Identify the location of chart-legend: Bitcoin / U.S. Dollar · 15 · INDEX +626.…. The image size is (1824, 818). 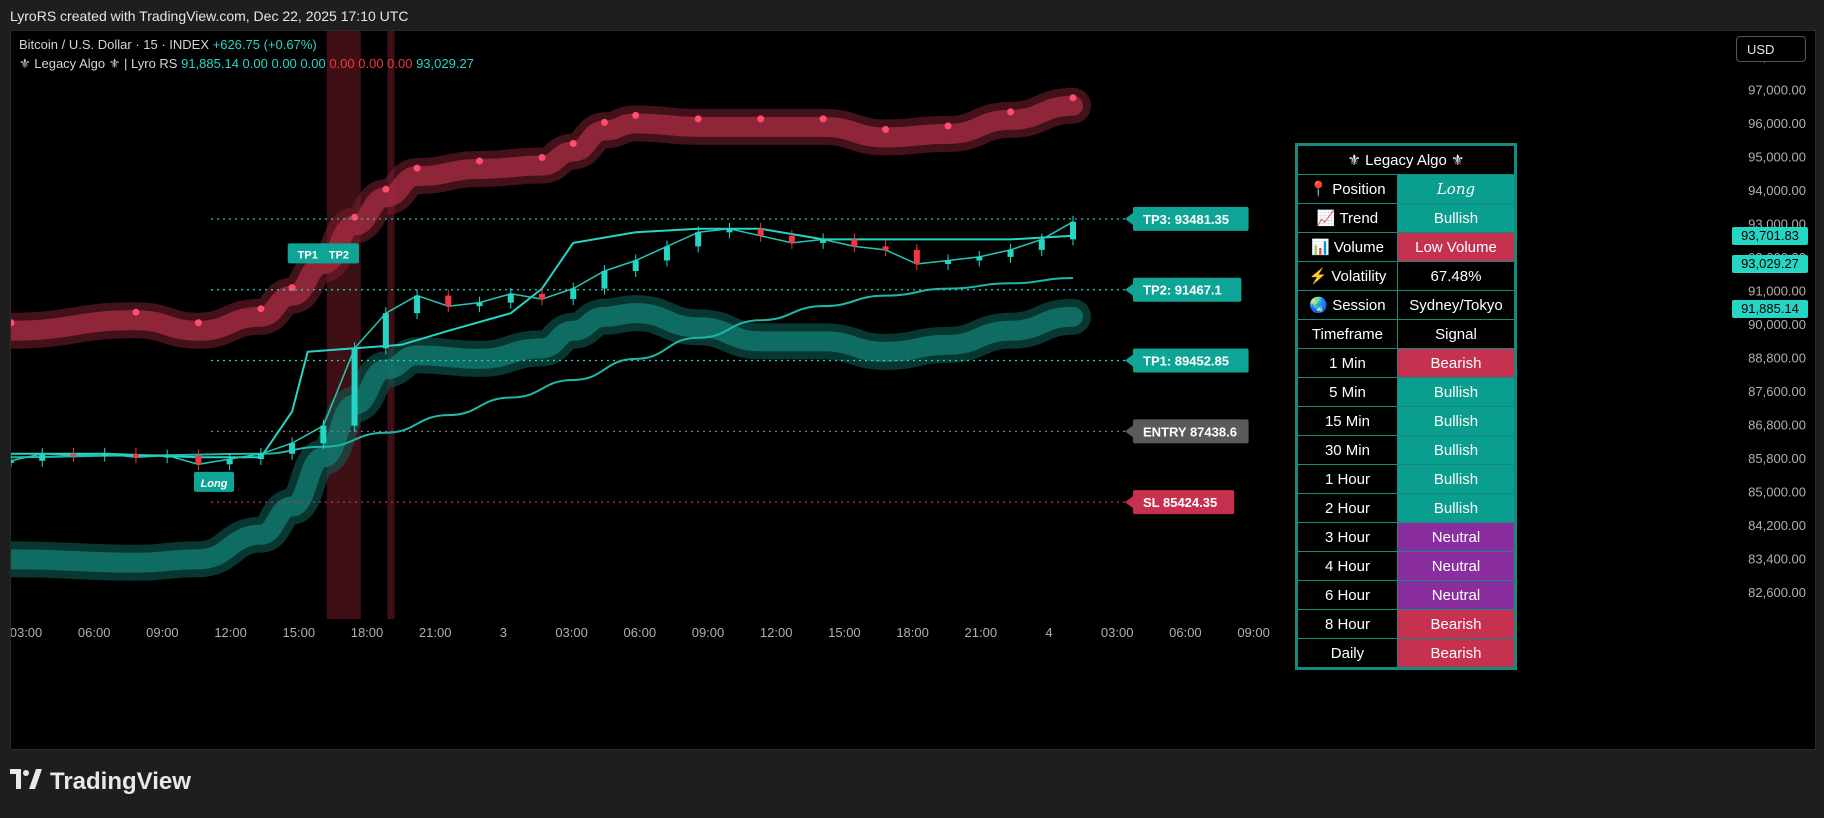
(246, 54).